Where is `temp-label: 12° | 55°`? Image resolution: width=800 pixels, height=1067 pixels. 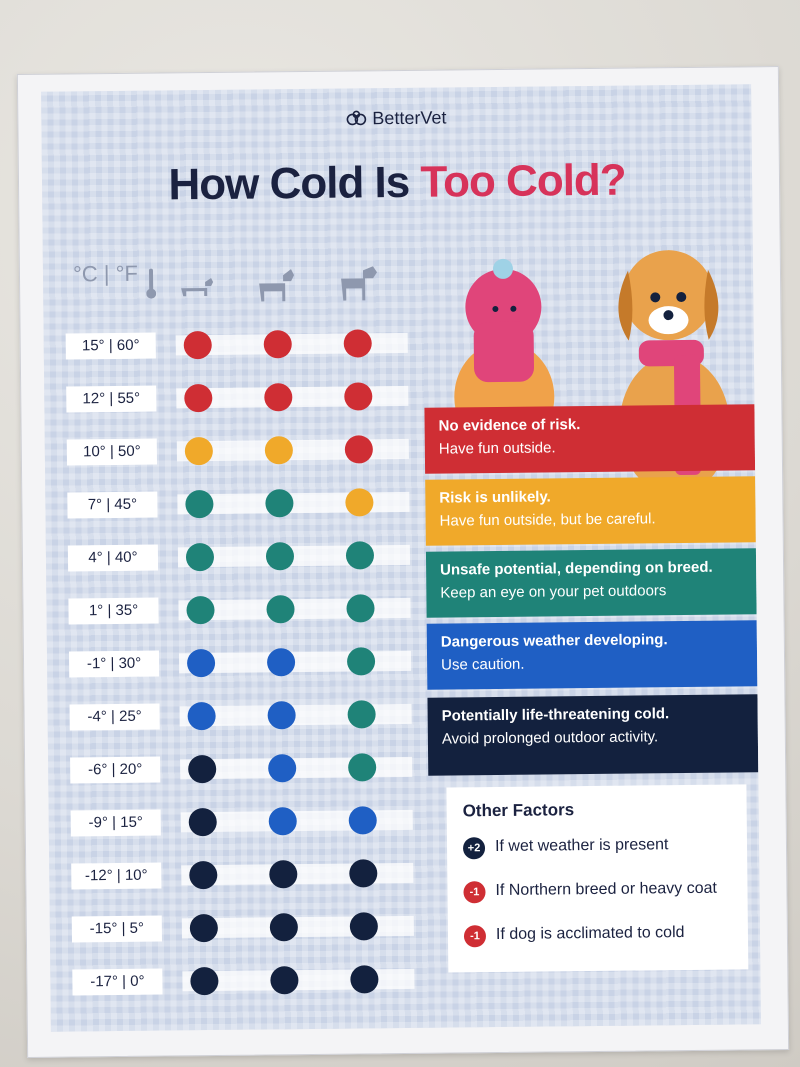 temp-label: 12° | 55° is located at coordinates (111, 399).